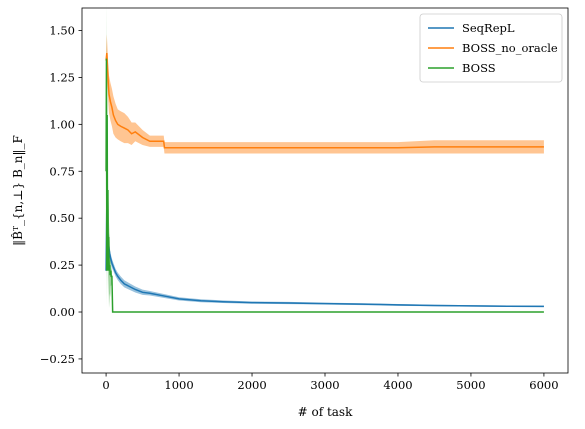 Image resolution: width=585 pixels, height=429 pixels. Describe the element at coordinates (62, 31) in the screenshot. I see `y-tick-label: 1.50` at that location.